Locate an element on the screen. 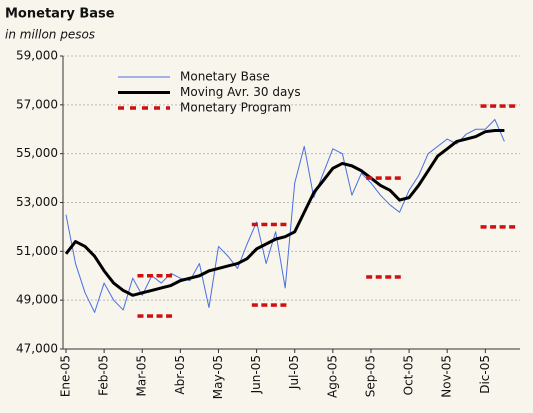 This screenshot has width=533, height=413. x-tick-label: Abr-05 is located at coordinates (180, 375).